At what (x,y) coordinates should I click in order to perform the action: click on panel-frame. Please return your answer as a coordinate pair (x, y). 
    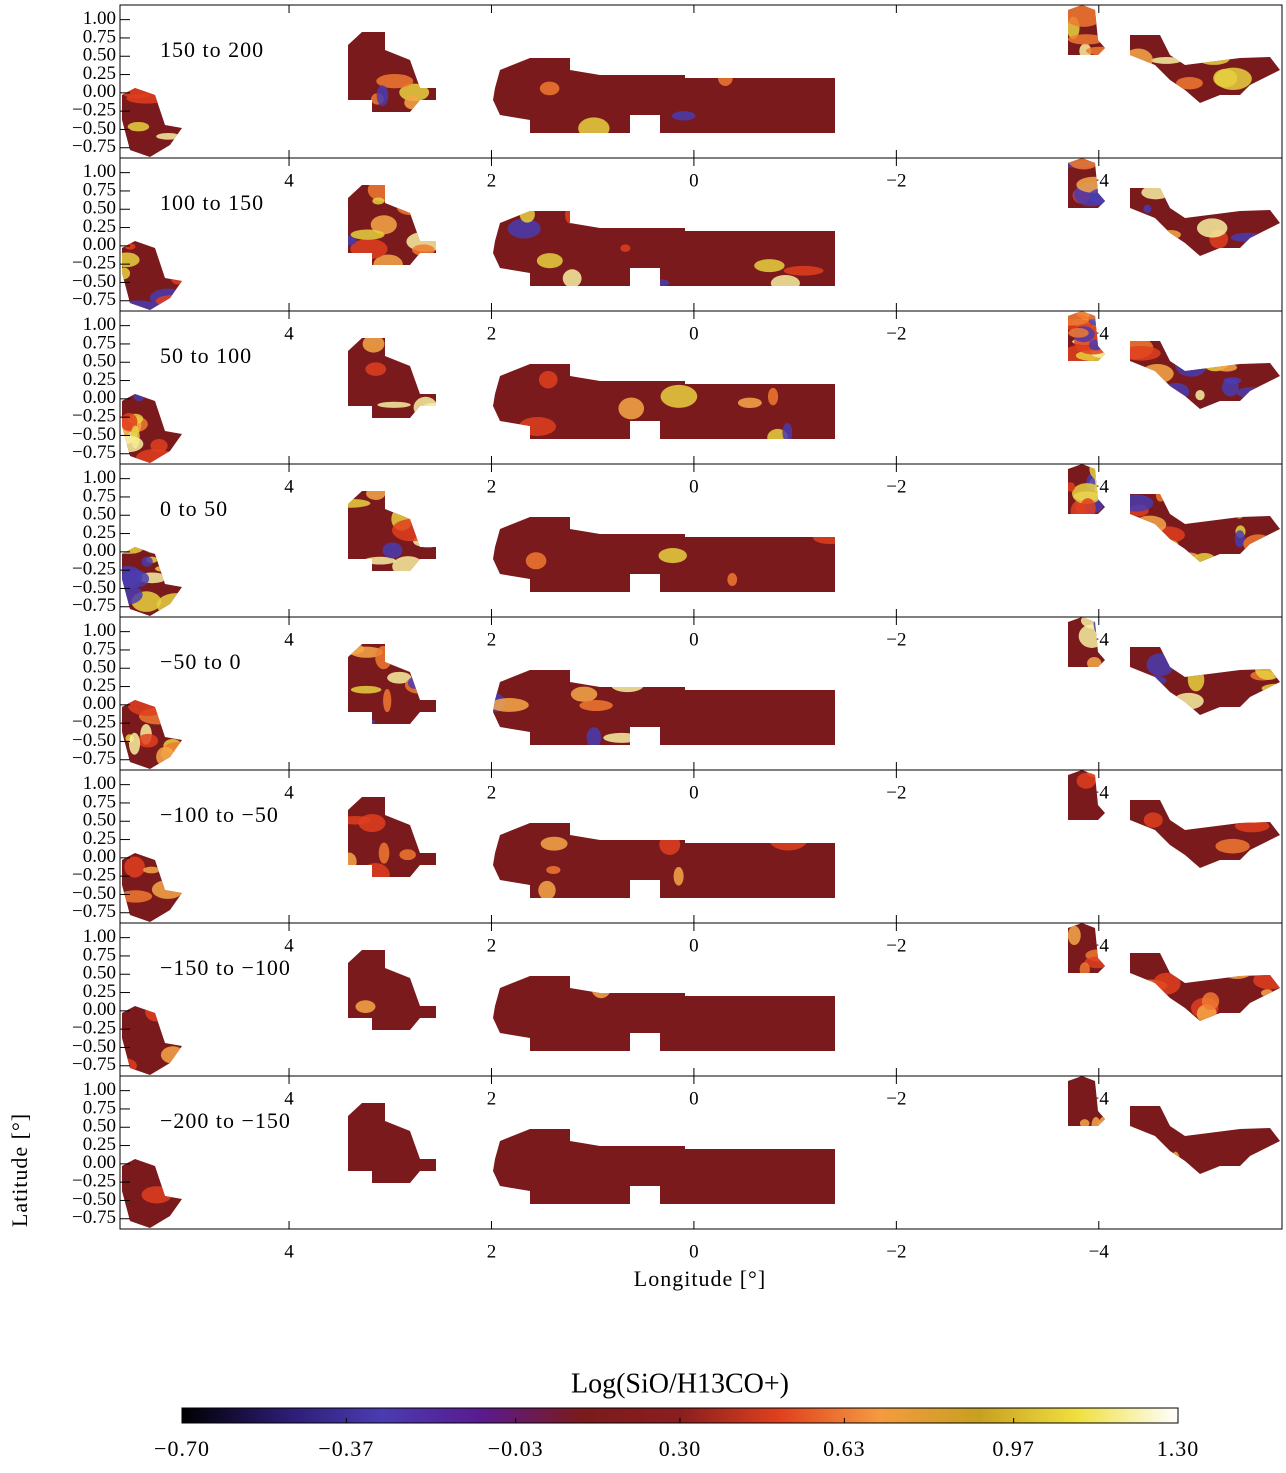
    Looking at the image, I should click on (701, 1152).